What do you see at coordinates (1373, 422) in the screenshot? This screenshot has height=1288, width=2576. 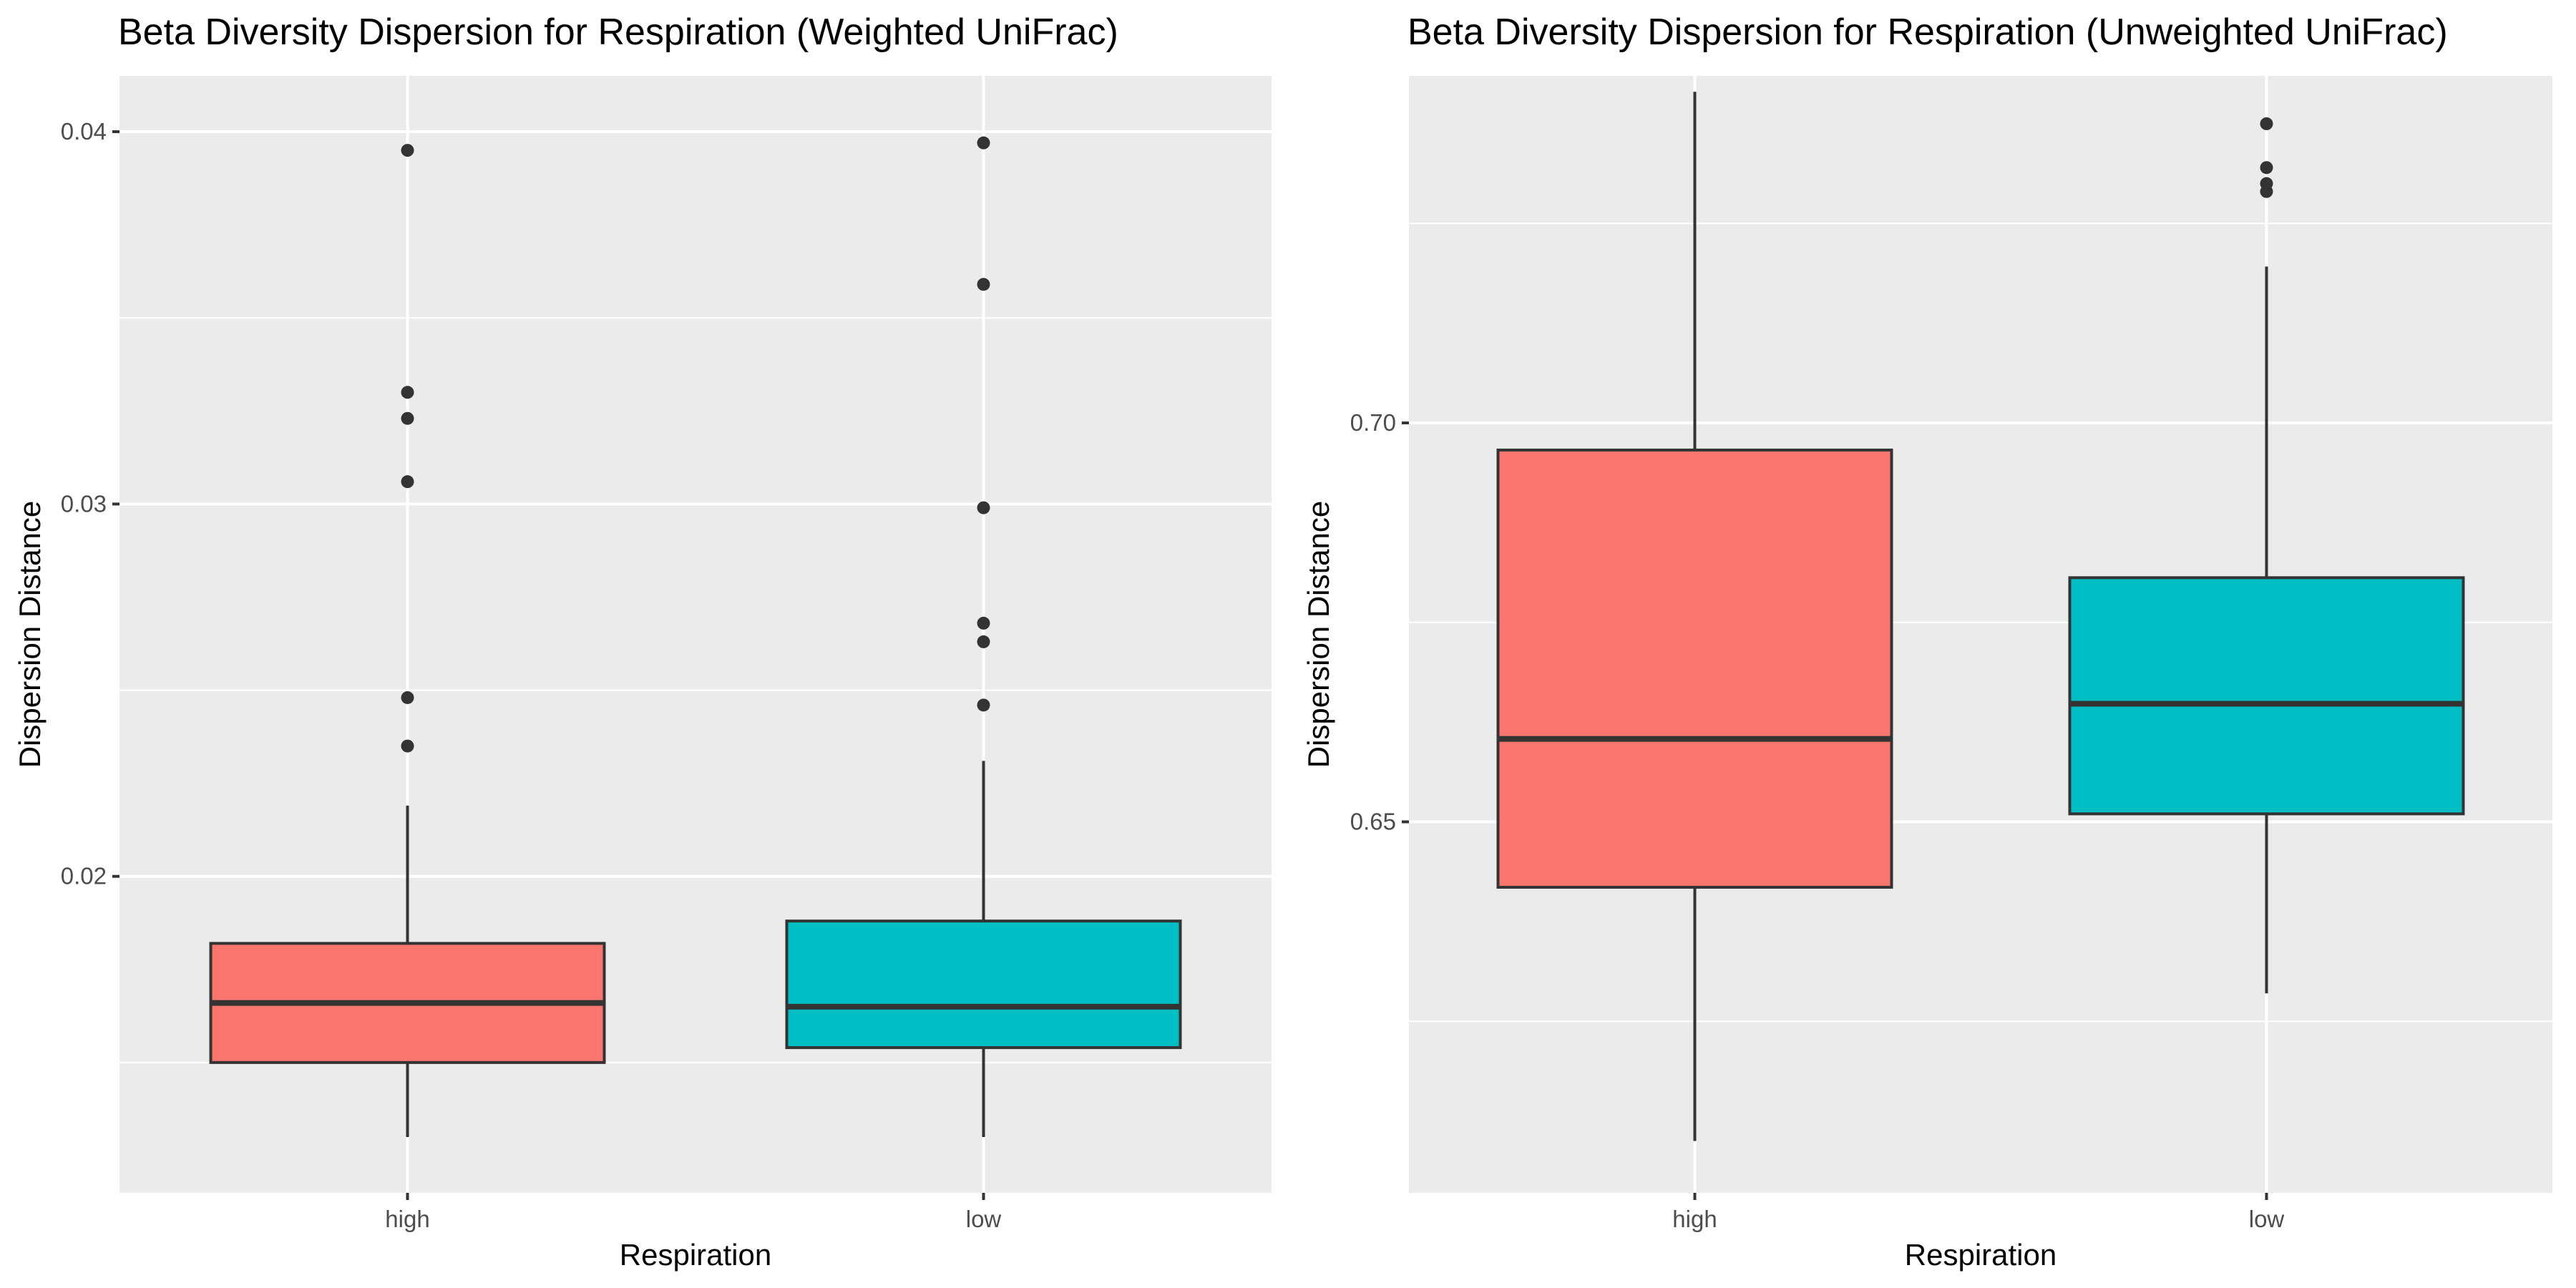 I see `y-tick-label: 0.70` at bounding box center [1373, 422].